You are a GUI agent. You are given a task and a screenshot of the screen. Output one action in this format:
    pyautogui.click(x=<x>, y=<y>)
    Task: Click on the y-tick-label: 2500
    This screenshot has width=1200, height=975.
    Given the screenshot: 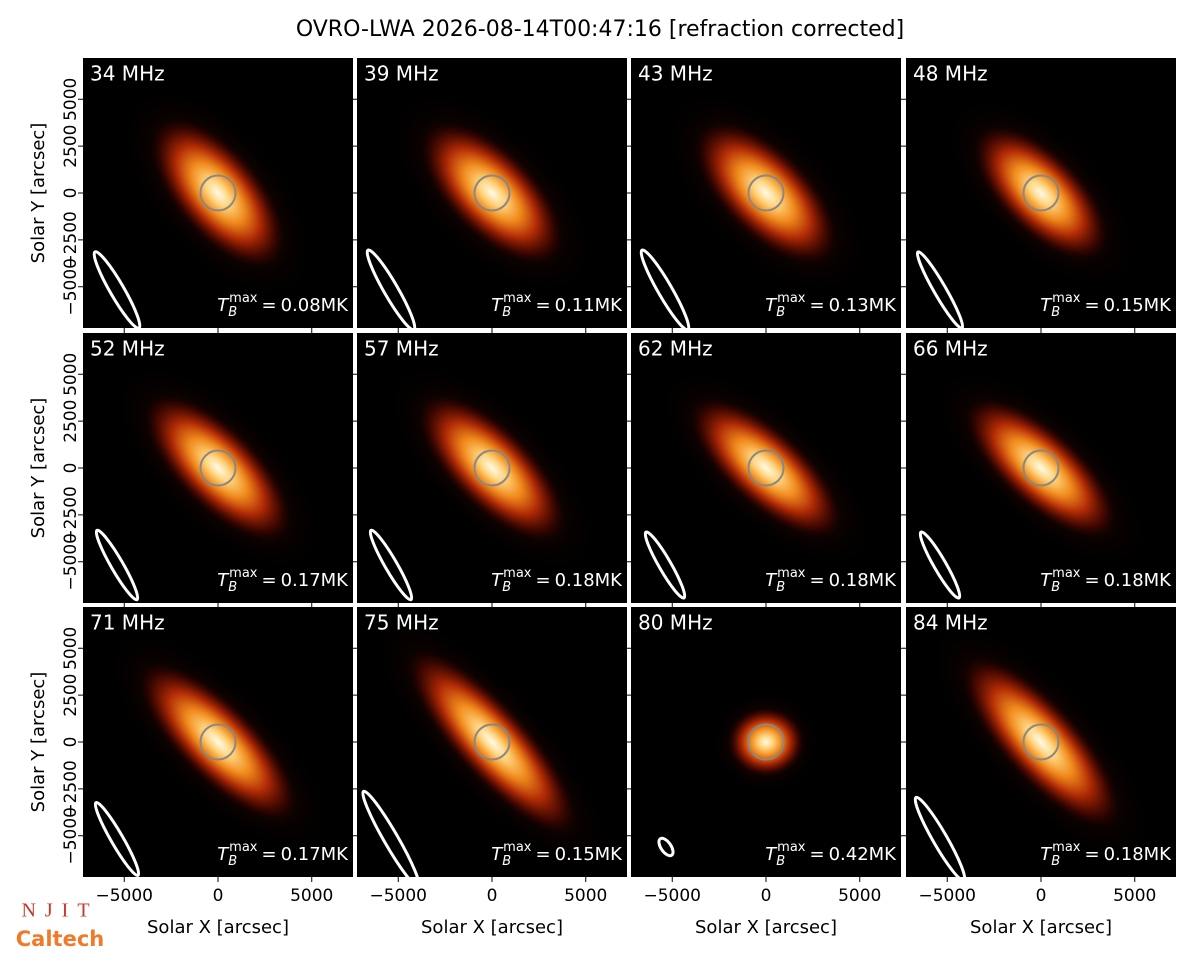 What is the action you would take?
    pyautogui.click(x=71, y=694)
    